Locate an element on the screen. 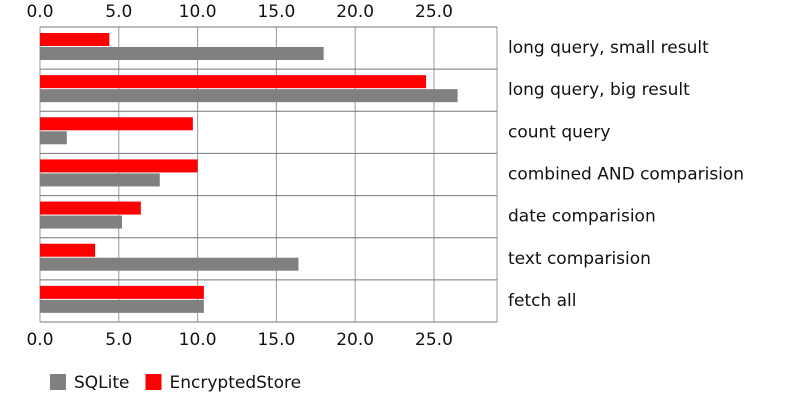 The height and width of the screenshot is (400, 800). legend-label: SQLite is located at coordinates (102, 383).